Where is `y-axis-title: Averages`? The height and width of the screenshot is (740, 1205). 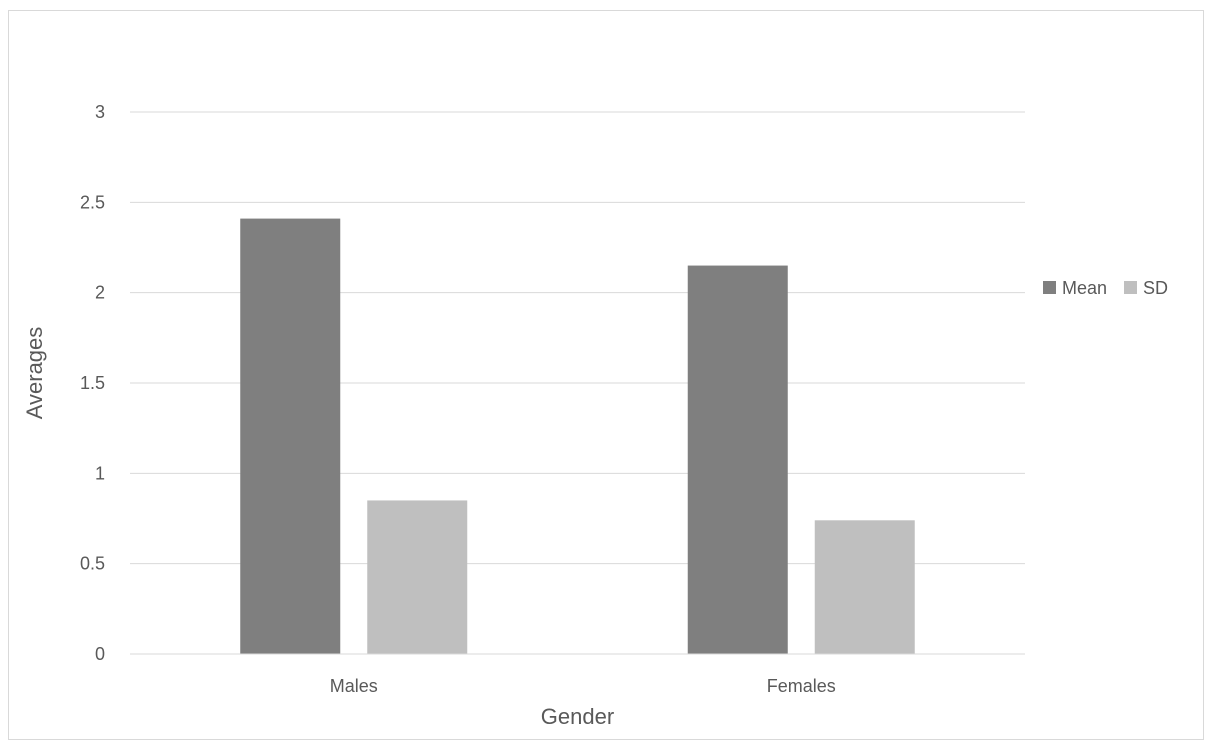 y-axis-title: Averages is located at coordinates (34, 373).